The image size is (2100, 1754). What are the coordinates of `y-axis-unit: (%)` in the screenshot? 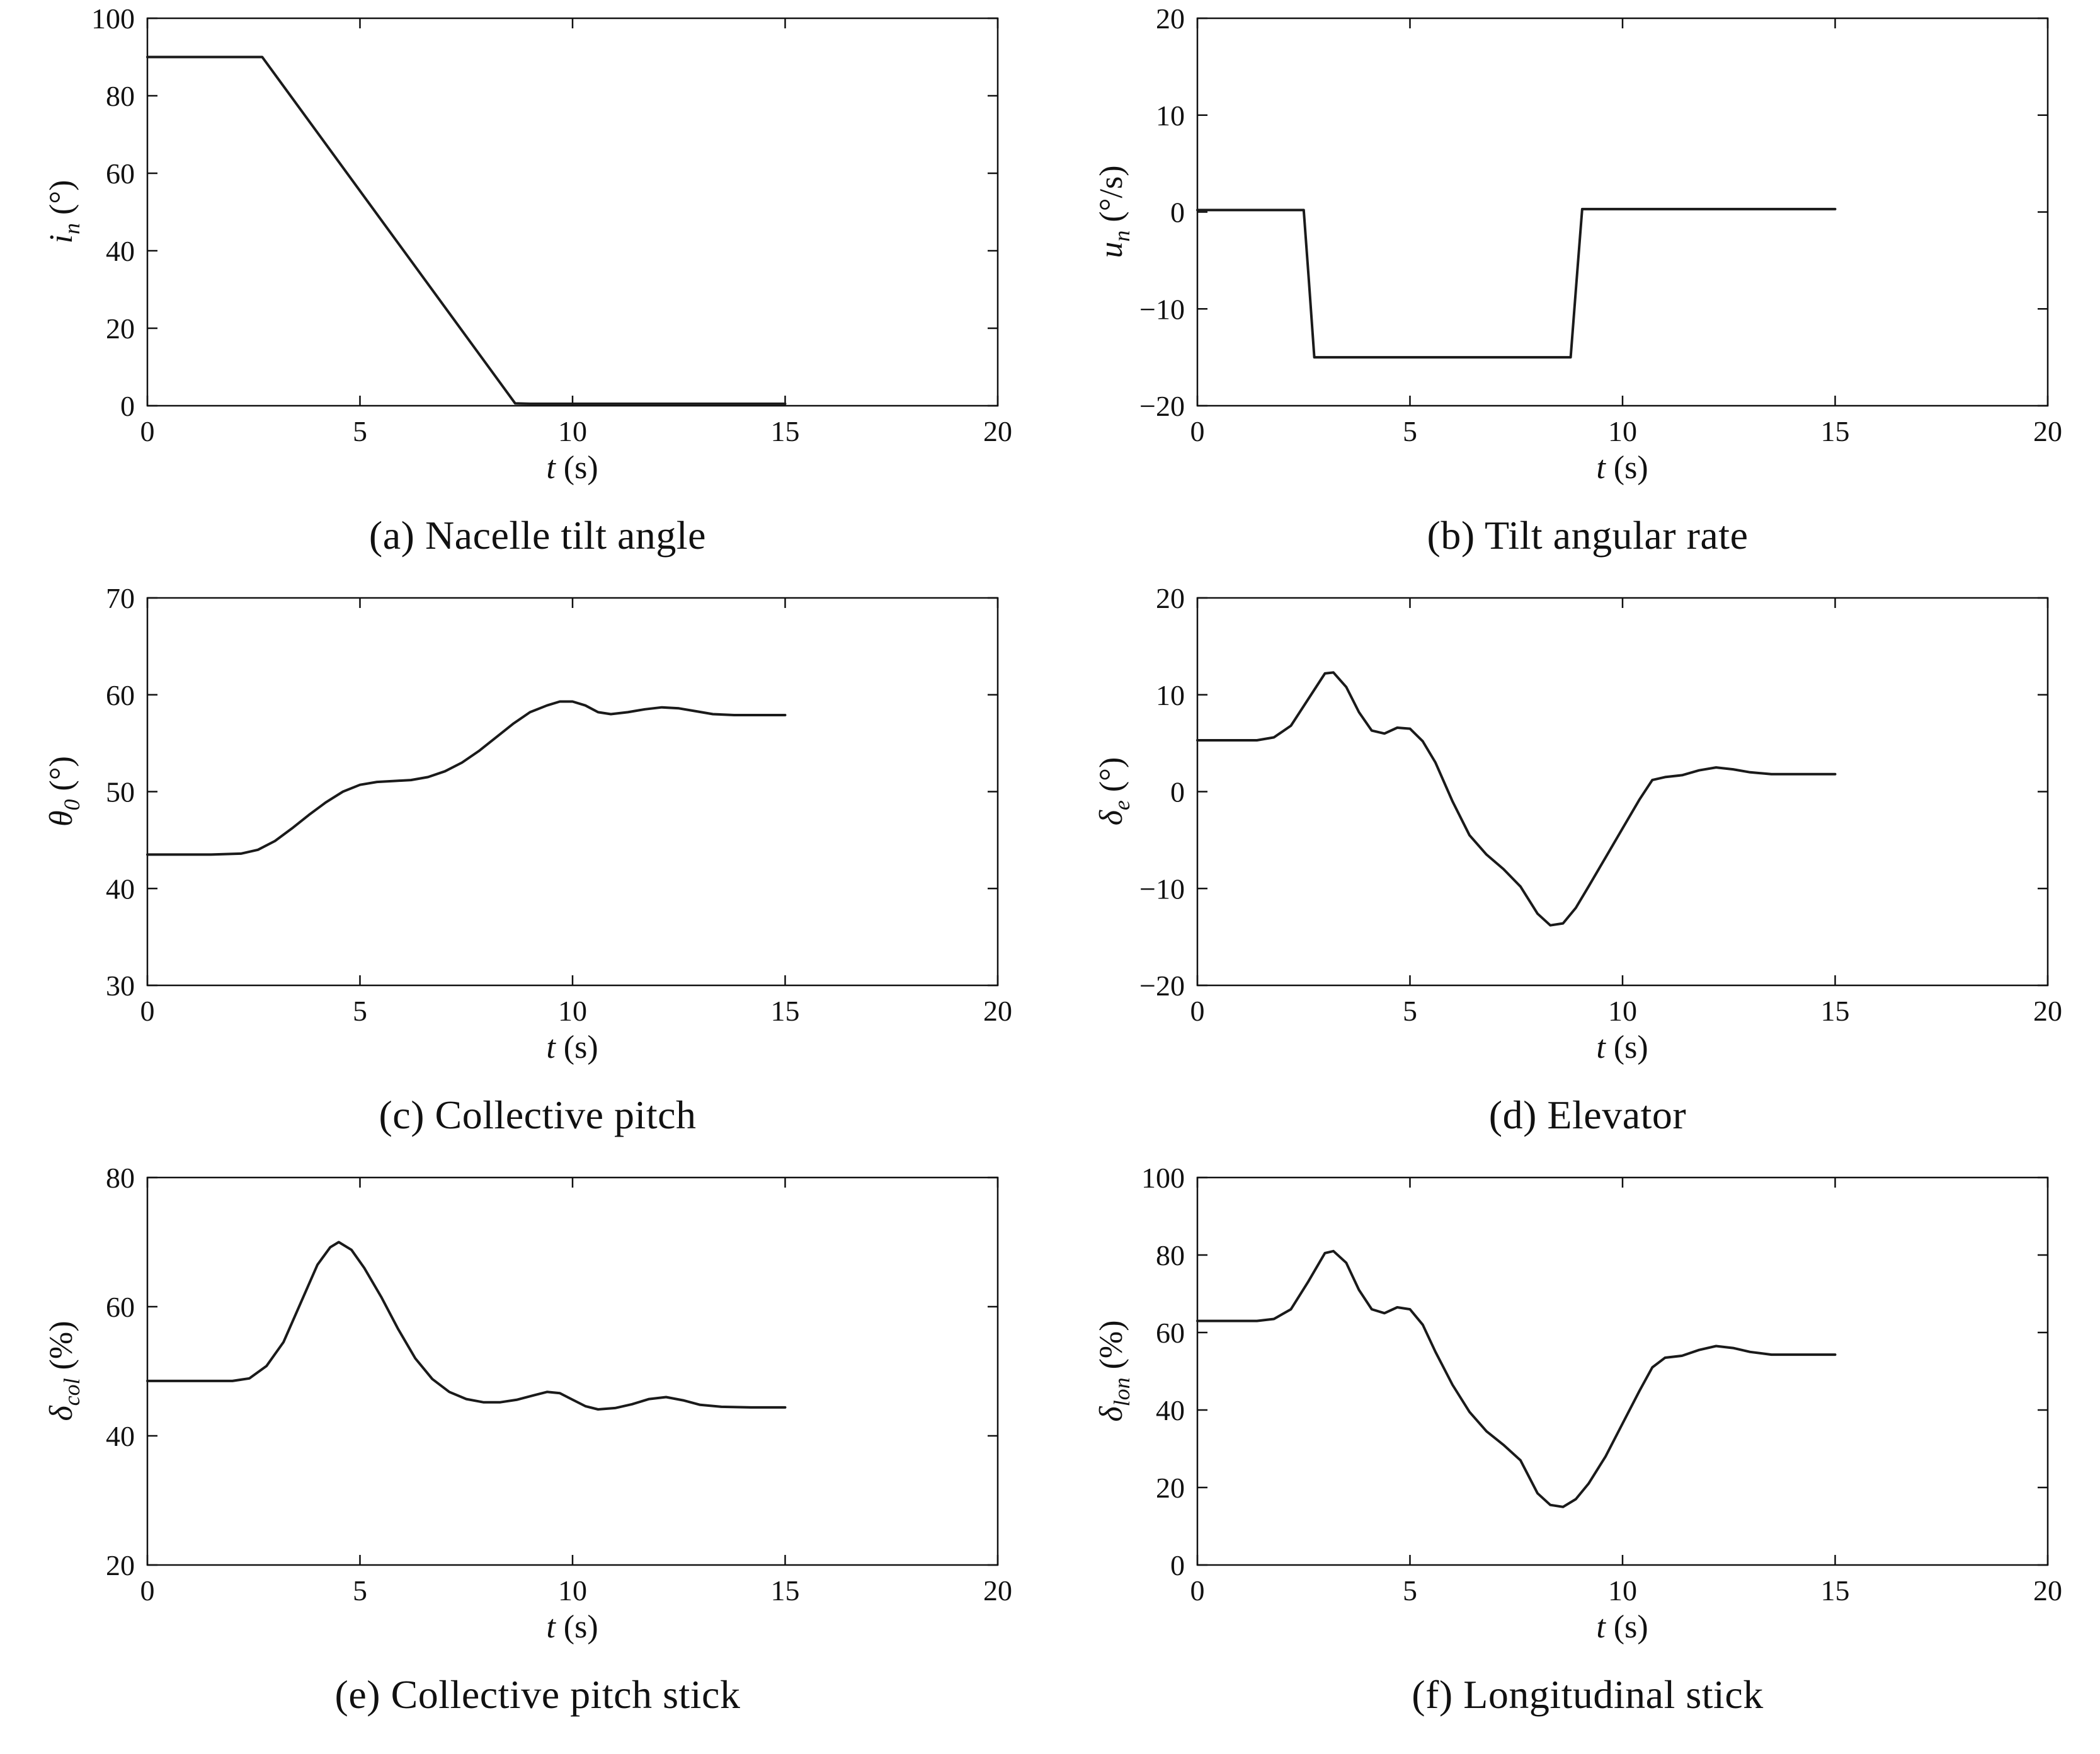 It's located at (1111, 1349).